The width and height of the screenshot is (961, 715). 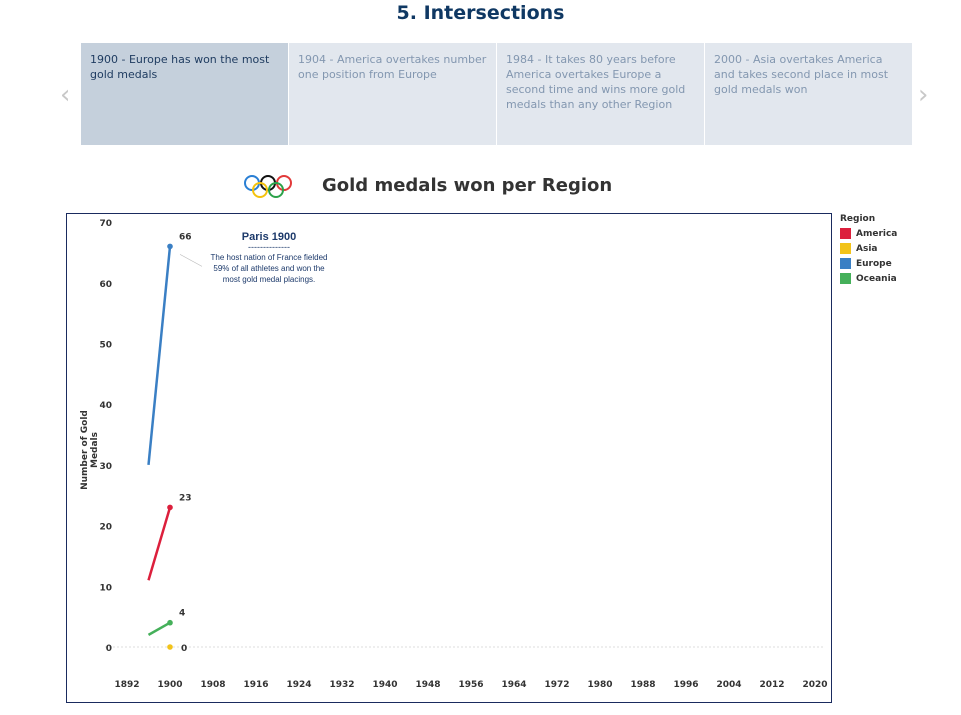 What do you see at coordinates (212, 685) in the screenshot?
I see `x-tick-label: 1908` at bounding box center [212, 685].